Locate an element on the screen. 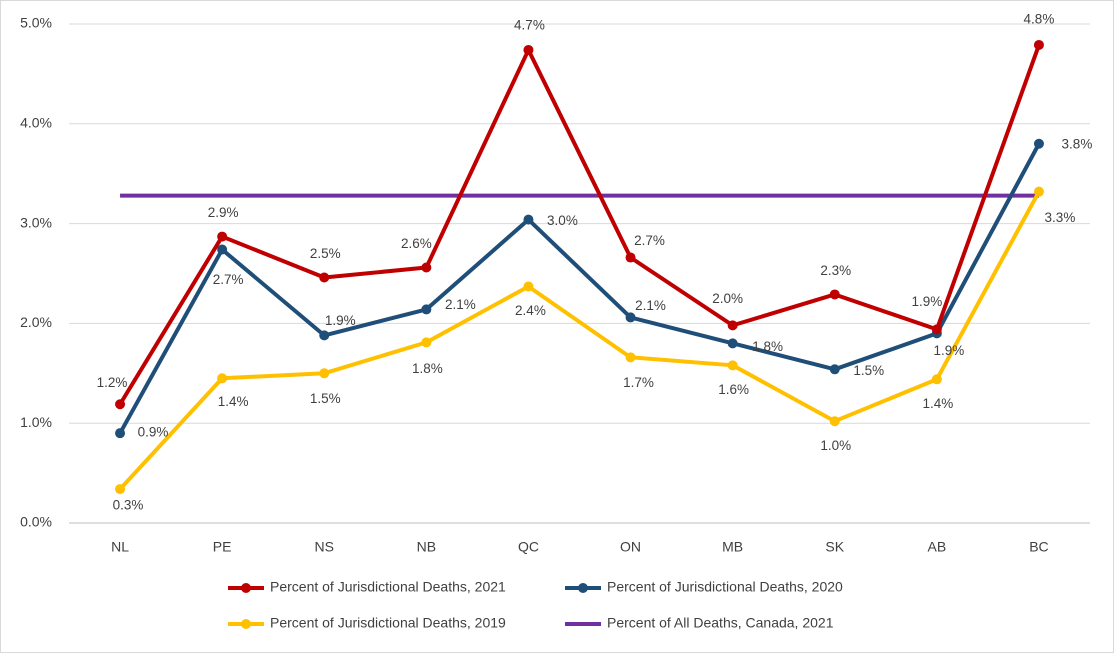 Image resolution: width=1114 pixels, height=653 pixels. data-label: 1.0% is located at coordinates (835, 445).